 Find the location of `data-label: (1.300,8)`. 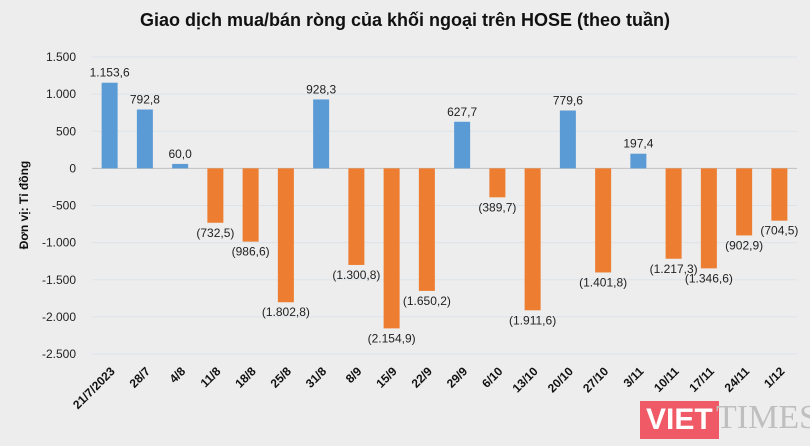

data-label: (1.300,8) is located at coordinates (356, 275).